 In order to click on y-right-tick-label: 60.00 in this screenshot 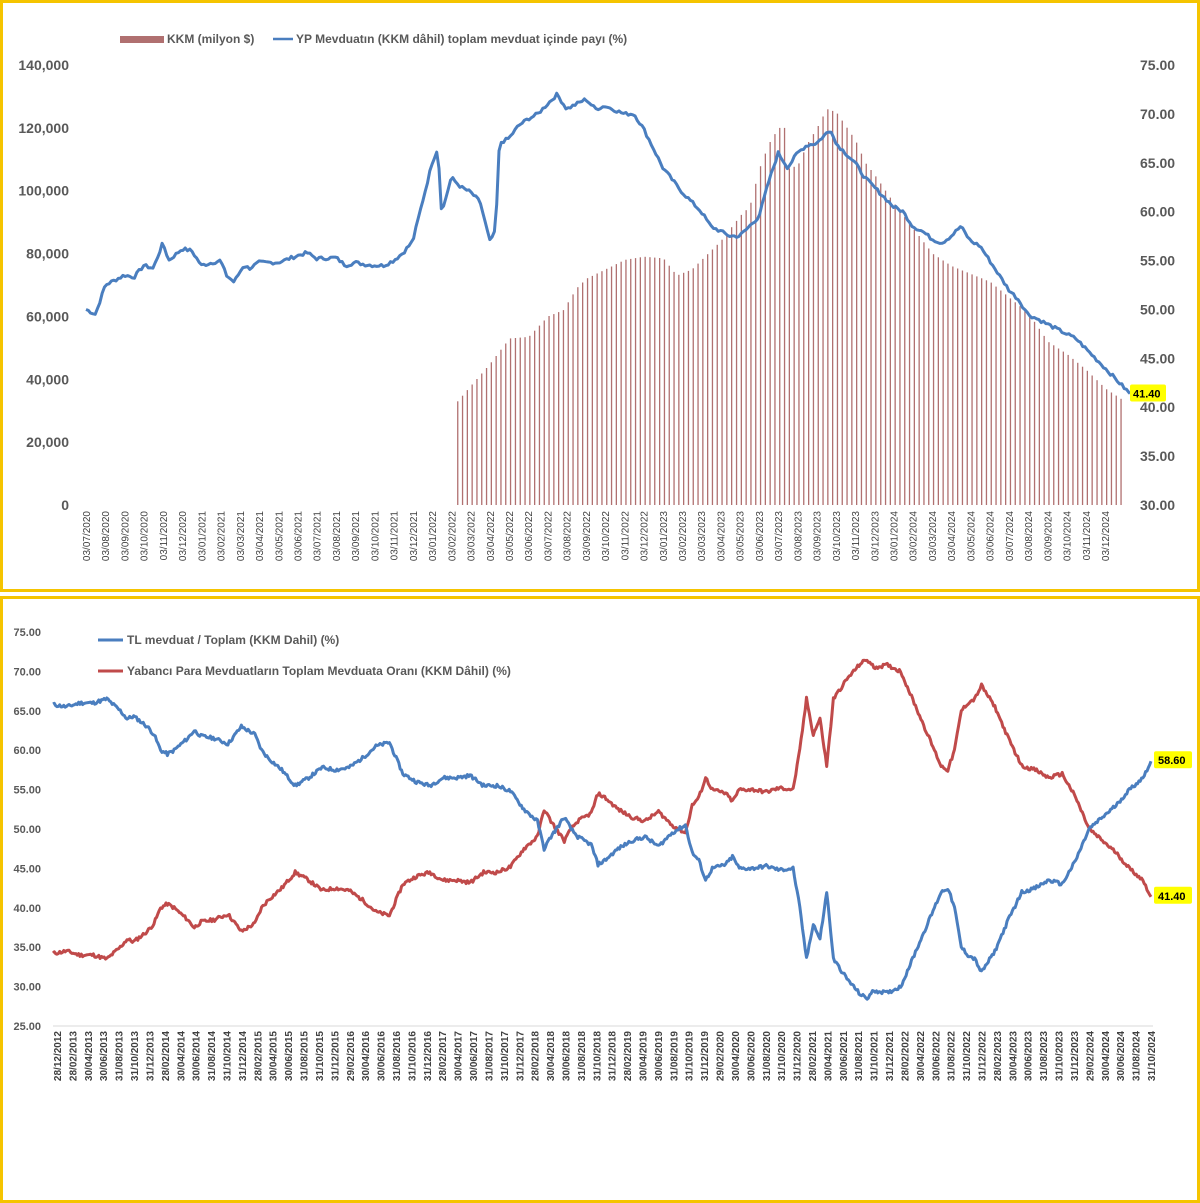, I will do `click(1157, 212)`.